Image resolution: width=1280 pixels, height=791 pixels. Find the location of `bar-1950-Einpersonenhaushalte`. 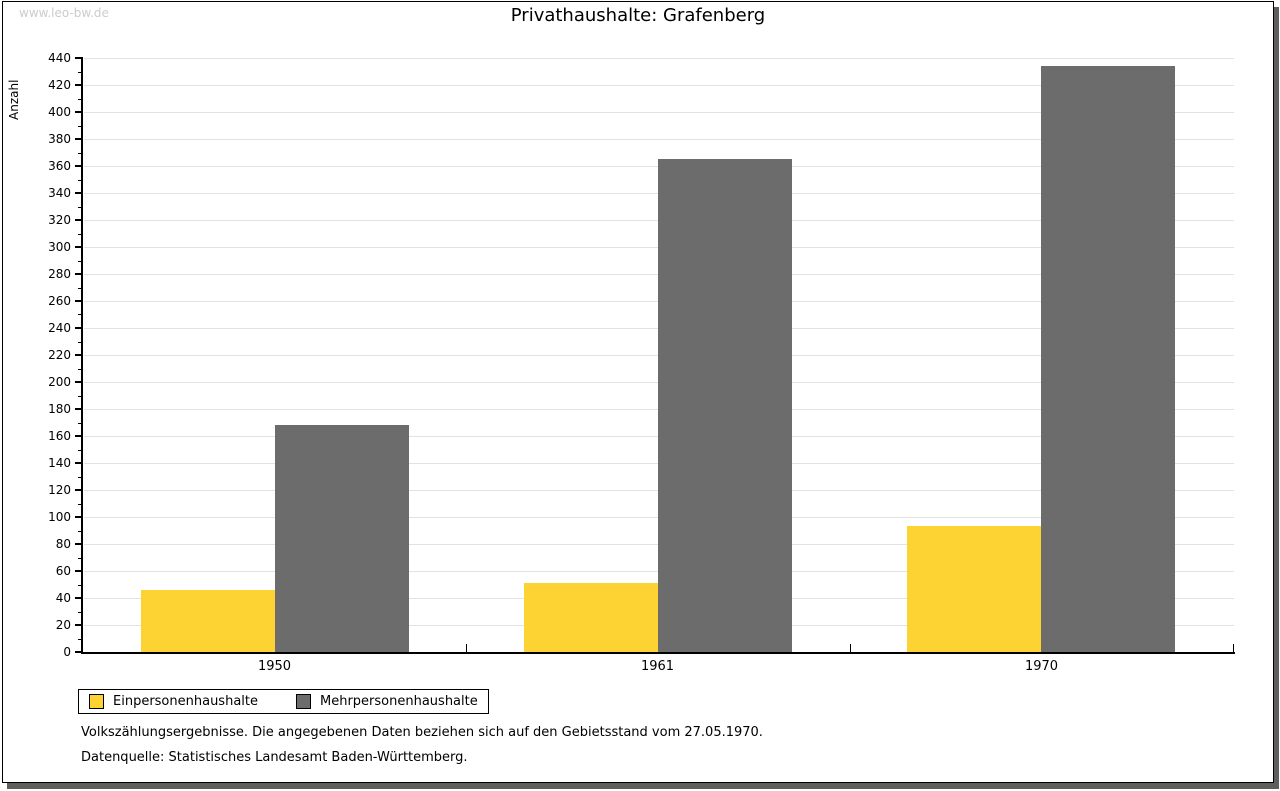

bar-1950-Einpersonenhaushalte is located at coordinates (208, 621).